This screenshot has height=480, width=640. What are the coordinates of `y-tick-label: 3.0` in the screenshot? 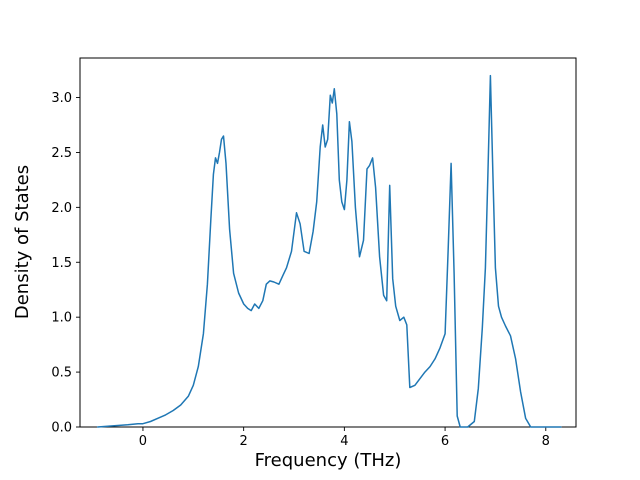 It's located at (61, 98).